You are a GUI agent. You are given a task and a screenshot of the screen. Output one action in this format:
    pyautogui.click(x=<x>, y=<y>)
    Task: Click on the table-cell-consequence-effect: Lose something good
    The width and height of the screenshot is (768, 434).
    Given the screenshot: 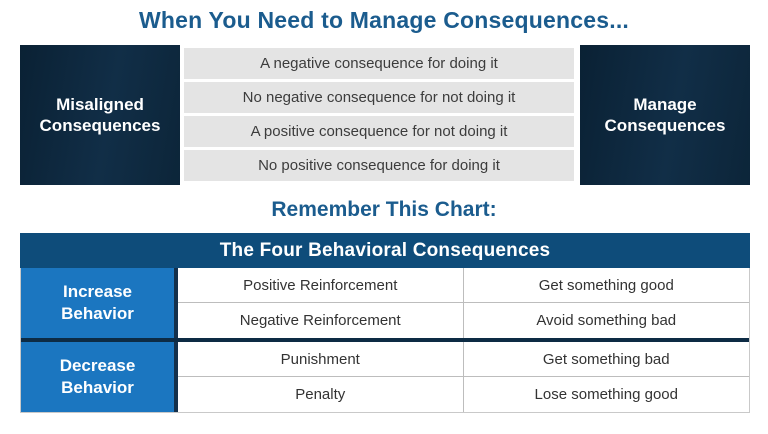 What is the action you would take?
    pyautogui.click(x=606, y=394)
    